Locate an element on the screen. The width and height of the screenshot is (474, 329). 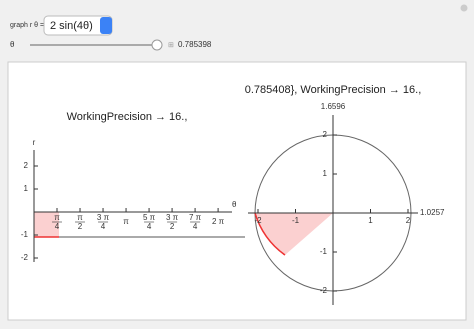
x-tick-label: -2 is located at coordinates (258, 220).